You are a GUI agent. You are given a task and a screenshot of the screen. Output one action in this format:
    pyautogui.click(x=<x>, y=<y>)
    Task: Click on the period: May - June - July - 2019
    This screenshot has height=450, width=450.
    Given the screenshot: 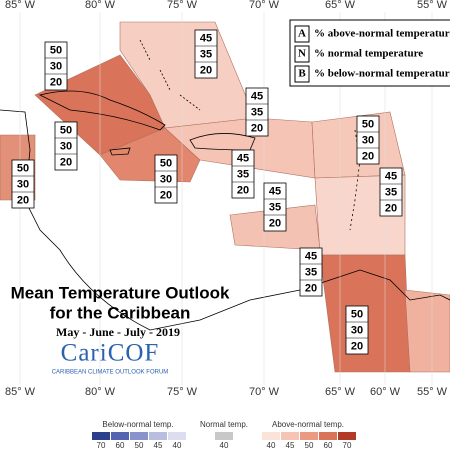 What is the action you would take?
    pyautogui.click(x=118, y=332)
    